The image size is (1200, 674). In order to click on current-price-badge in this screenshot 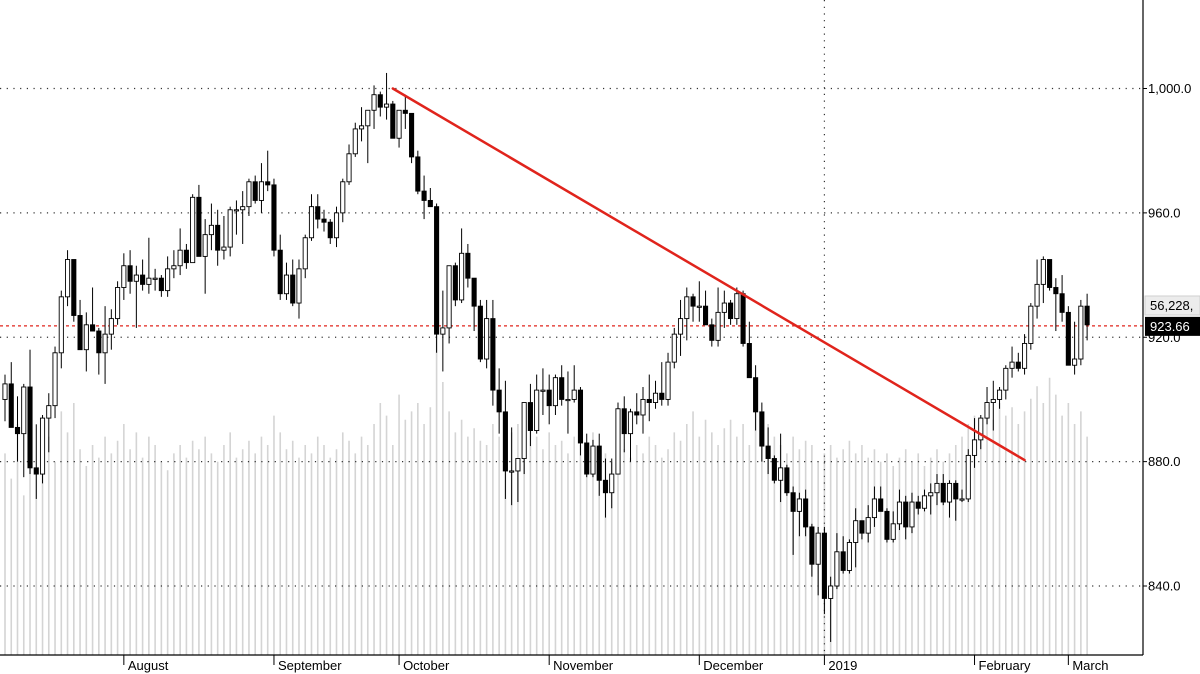, I will do `click(1172, 326)`.